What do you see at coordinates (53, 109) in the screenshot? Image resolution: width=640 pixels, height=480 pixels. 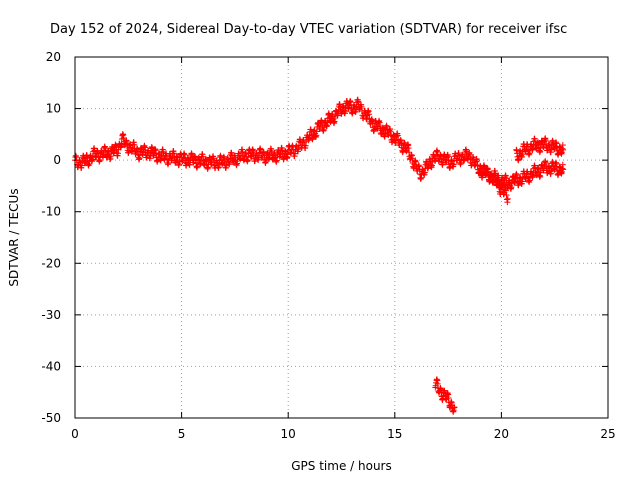 I see `y-tick-label: 10` at bounding box center [53, 109].